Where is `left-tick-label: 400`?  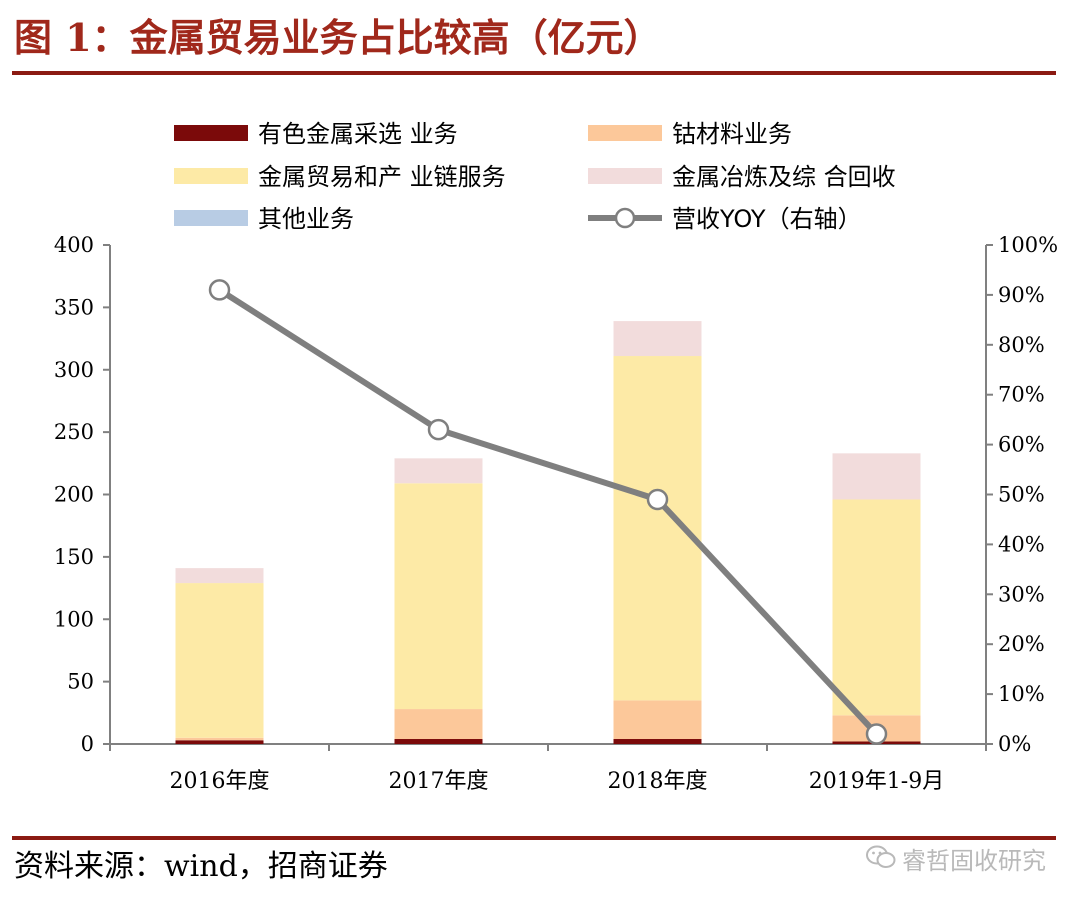
left-tick-label: 400 is located at coordinates (74, 245).